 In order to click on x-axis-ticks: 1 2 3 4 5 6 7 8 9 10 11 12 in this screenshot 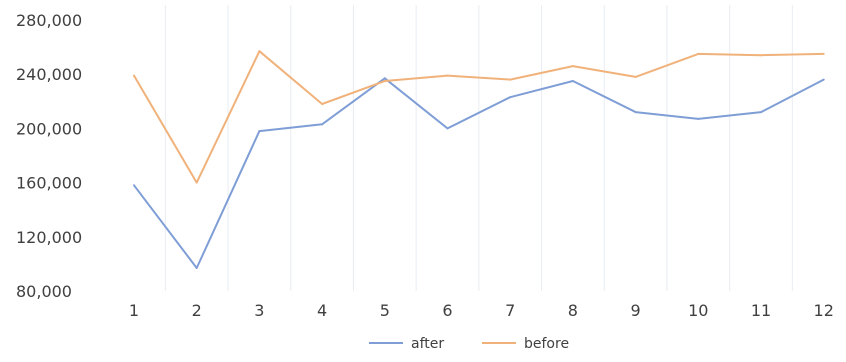, I will do `click(481, 310)`.